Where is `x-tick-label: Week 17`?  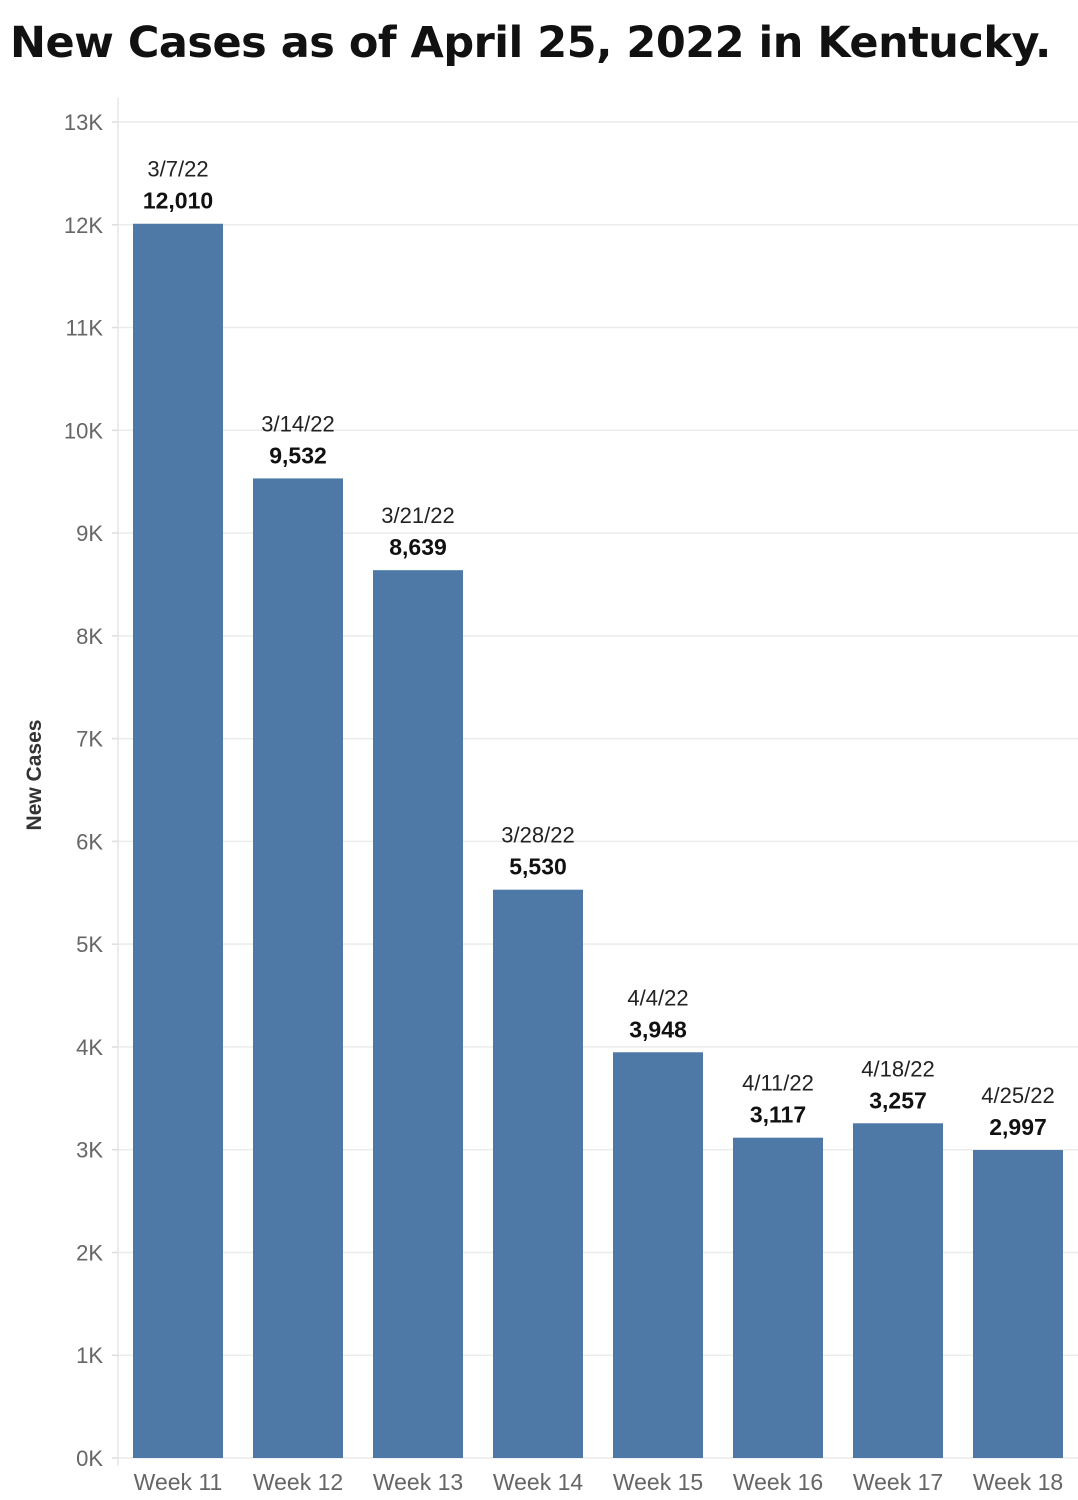 x-tick-label: Week 17 is located at coordinates (898, 1482).